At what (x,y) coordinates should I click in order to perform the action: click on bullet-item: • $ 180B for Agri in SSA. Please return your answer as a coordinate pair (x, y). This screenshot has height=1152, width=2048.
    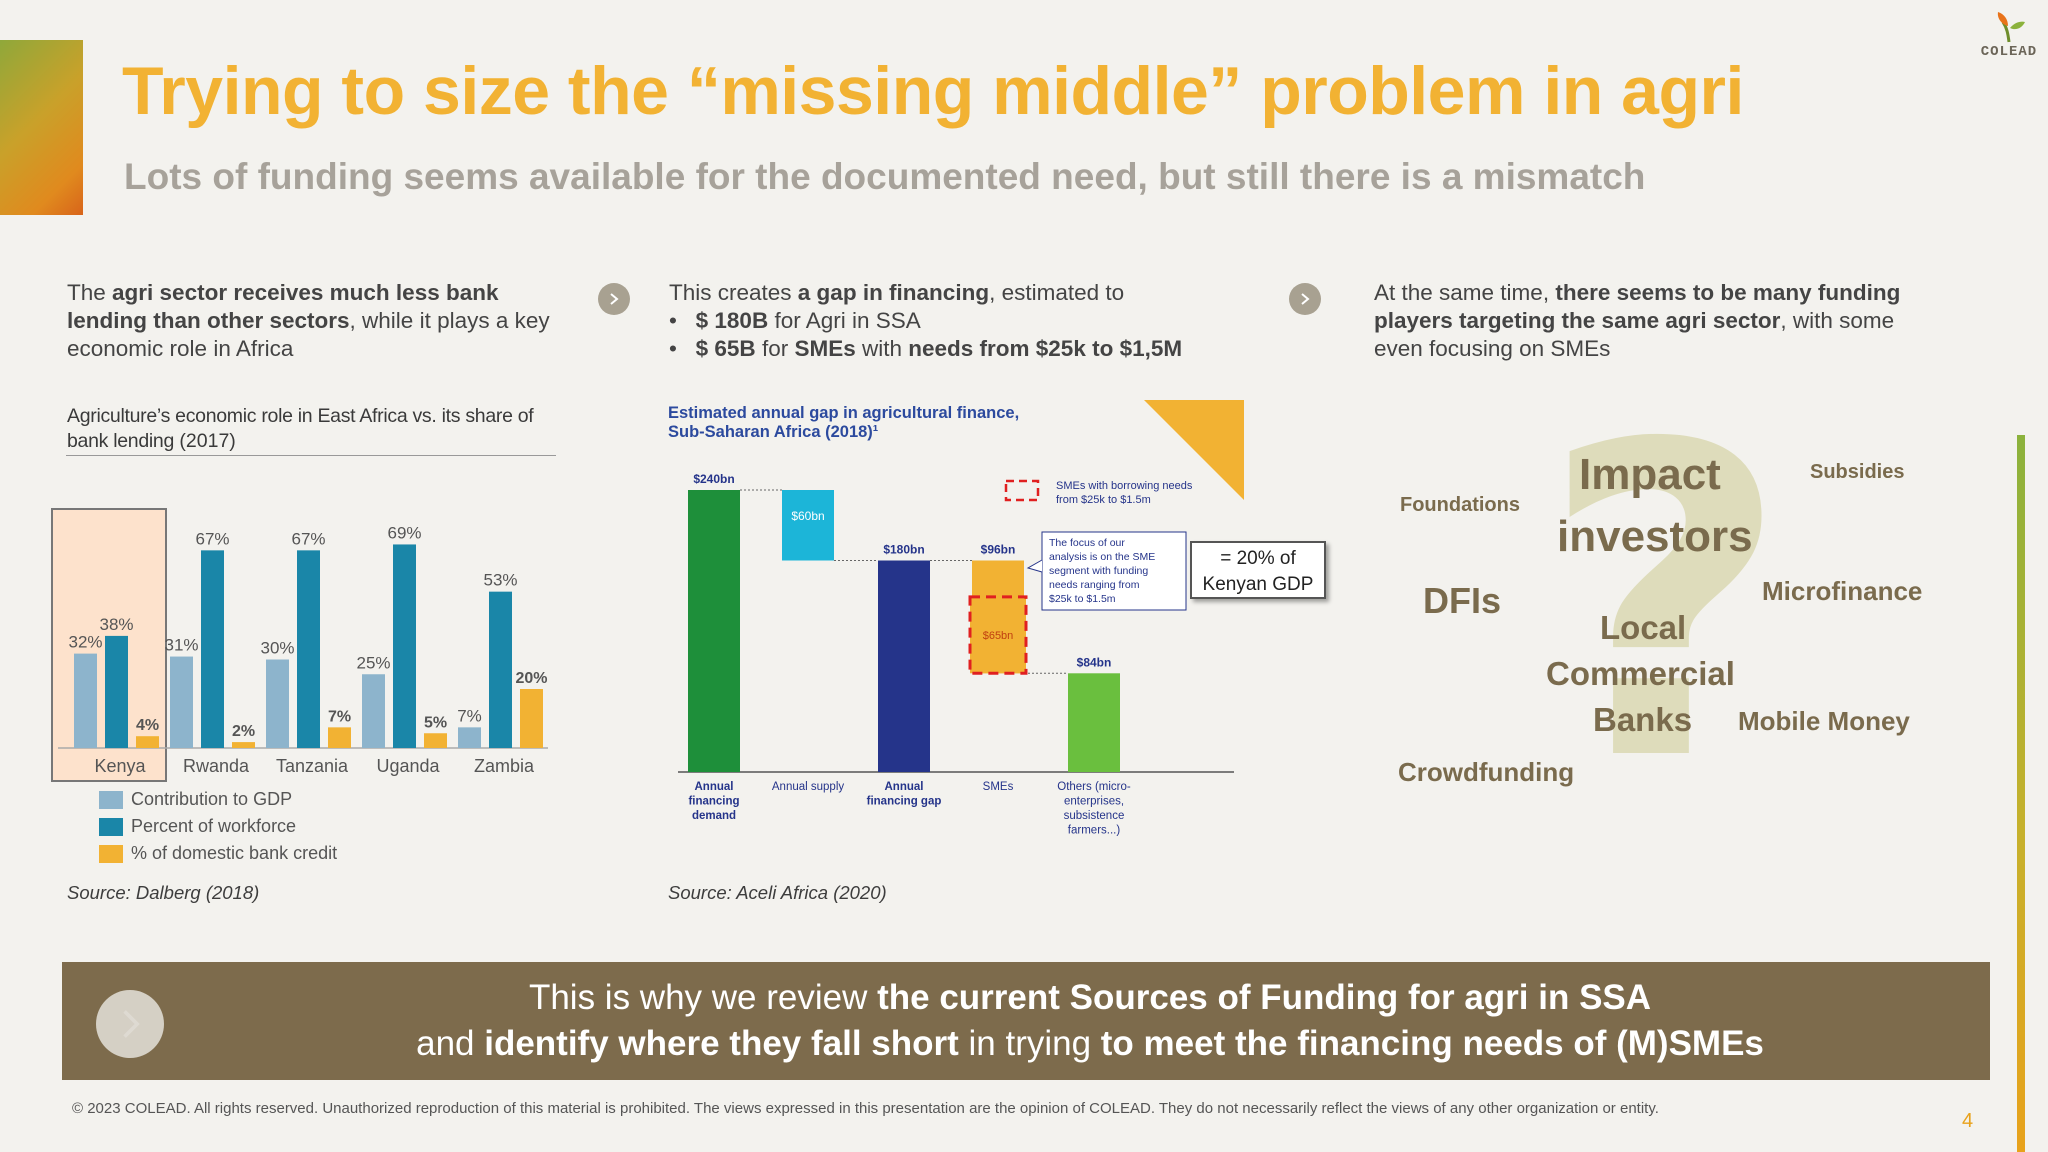
    Looking at the image, I should click on (795, 320).